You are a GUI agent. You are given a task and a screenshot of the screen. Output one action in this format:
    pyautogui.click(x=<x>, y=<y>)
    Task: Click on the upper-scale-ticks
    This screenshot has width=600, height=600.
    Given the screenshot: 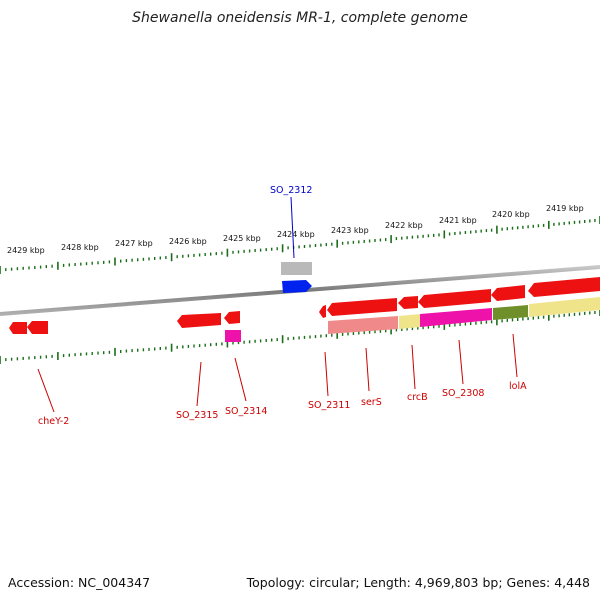 What is the action you would take?
    pyautogui.click(x=300, y=245)
    